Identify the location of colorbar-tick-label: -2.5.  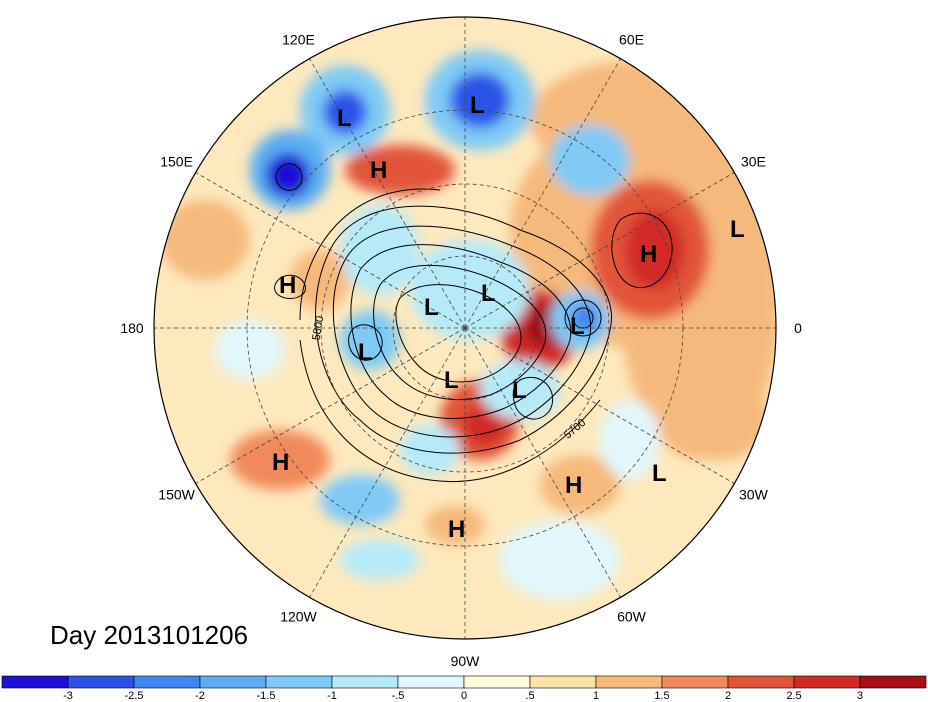
(134, 696).